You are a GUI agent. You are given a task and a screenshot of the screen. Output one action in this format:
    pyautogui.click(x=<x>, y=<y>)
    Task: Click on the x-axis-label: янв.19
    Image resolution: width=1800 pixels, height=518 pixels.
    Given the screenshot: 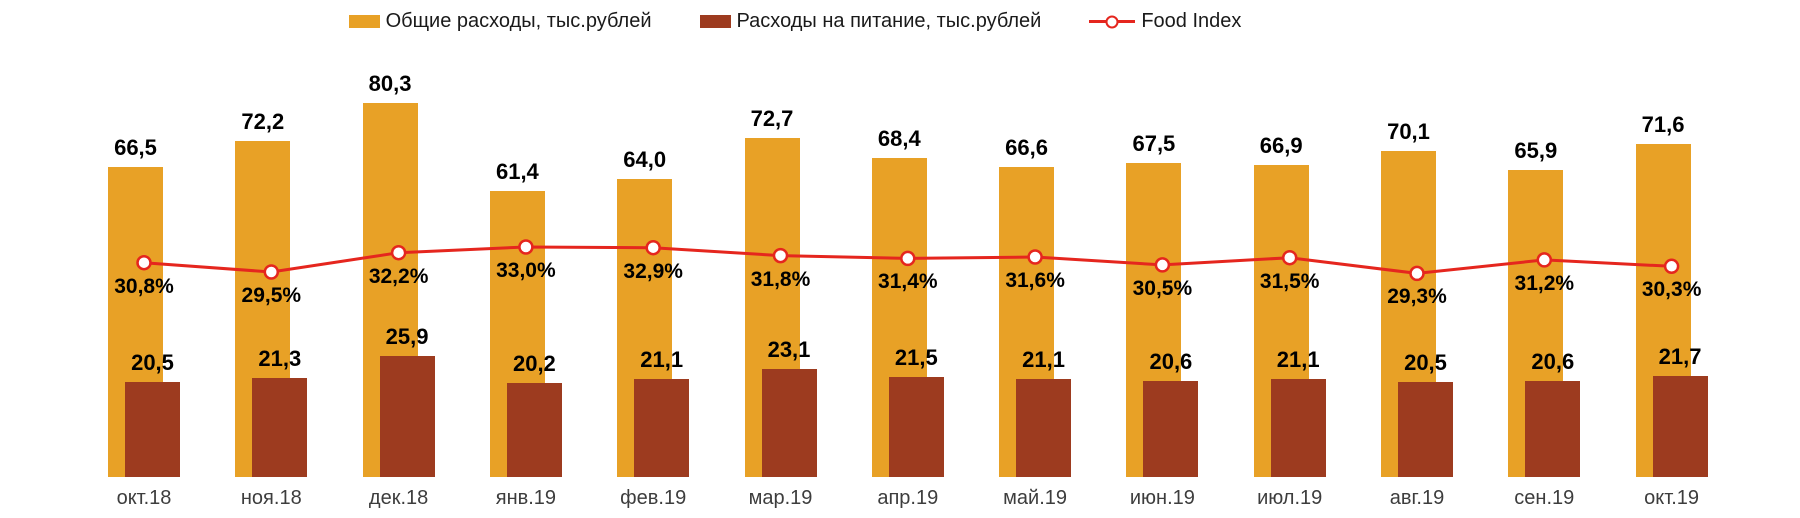 What is the action you would take?
    pyautogui.click(x=526, y=498)
    